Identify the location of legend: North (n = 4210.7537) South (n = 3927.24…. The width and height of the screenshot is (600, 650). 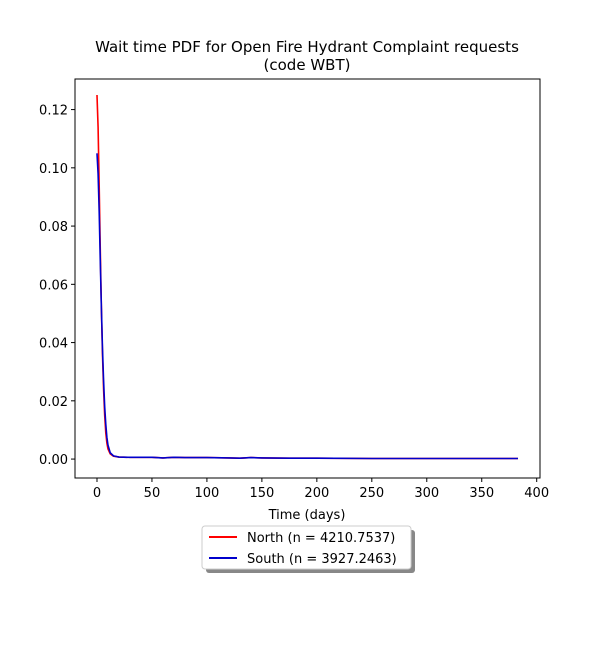
(308, 549).